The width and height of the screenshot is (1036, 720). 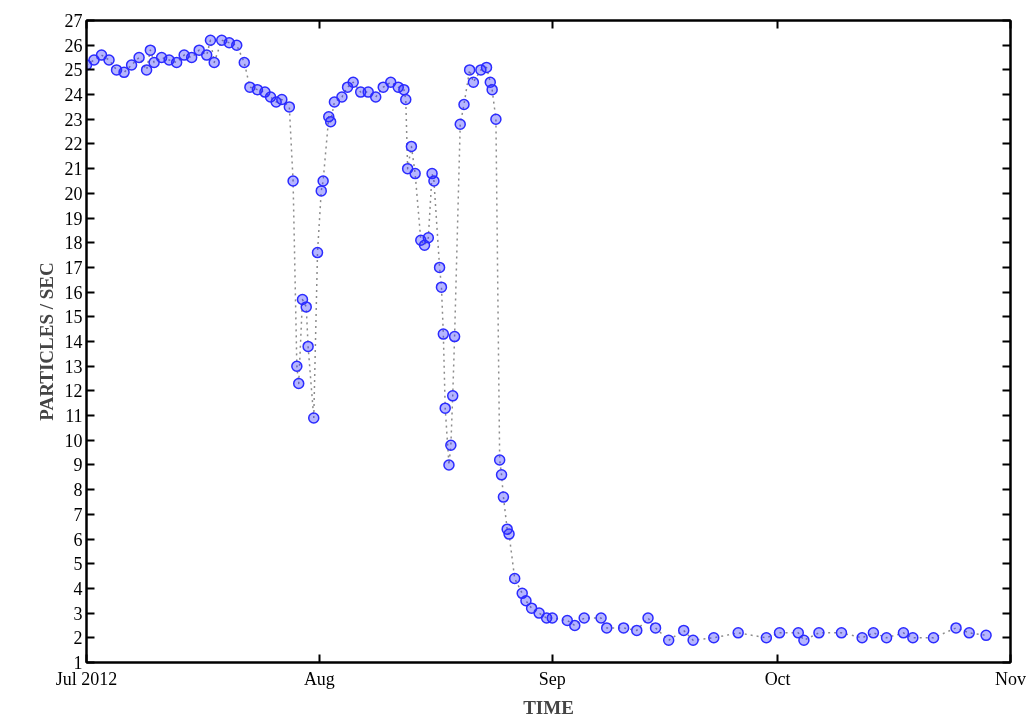 What do you see at coordinates (73, 243) in the screenshot?
I see `y-tick-label: 18` at bounding box center [73, 243].